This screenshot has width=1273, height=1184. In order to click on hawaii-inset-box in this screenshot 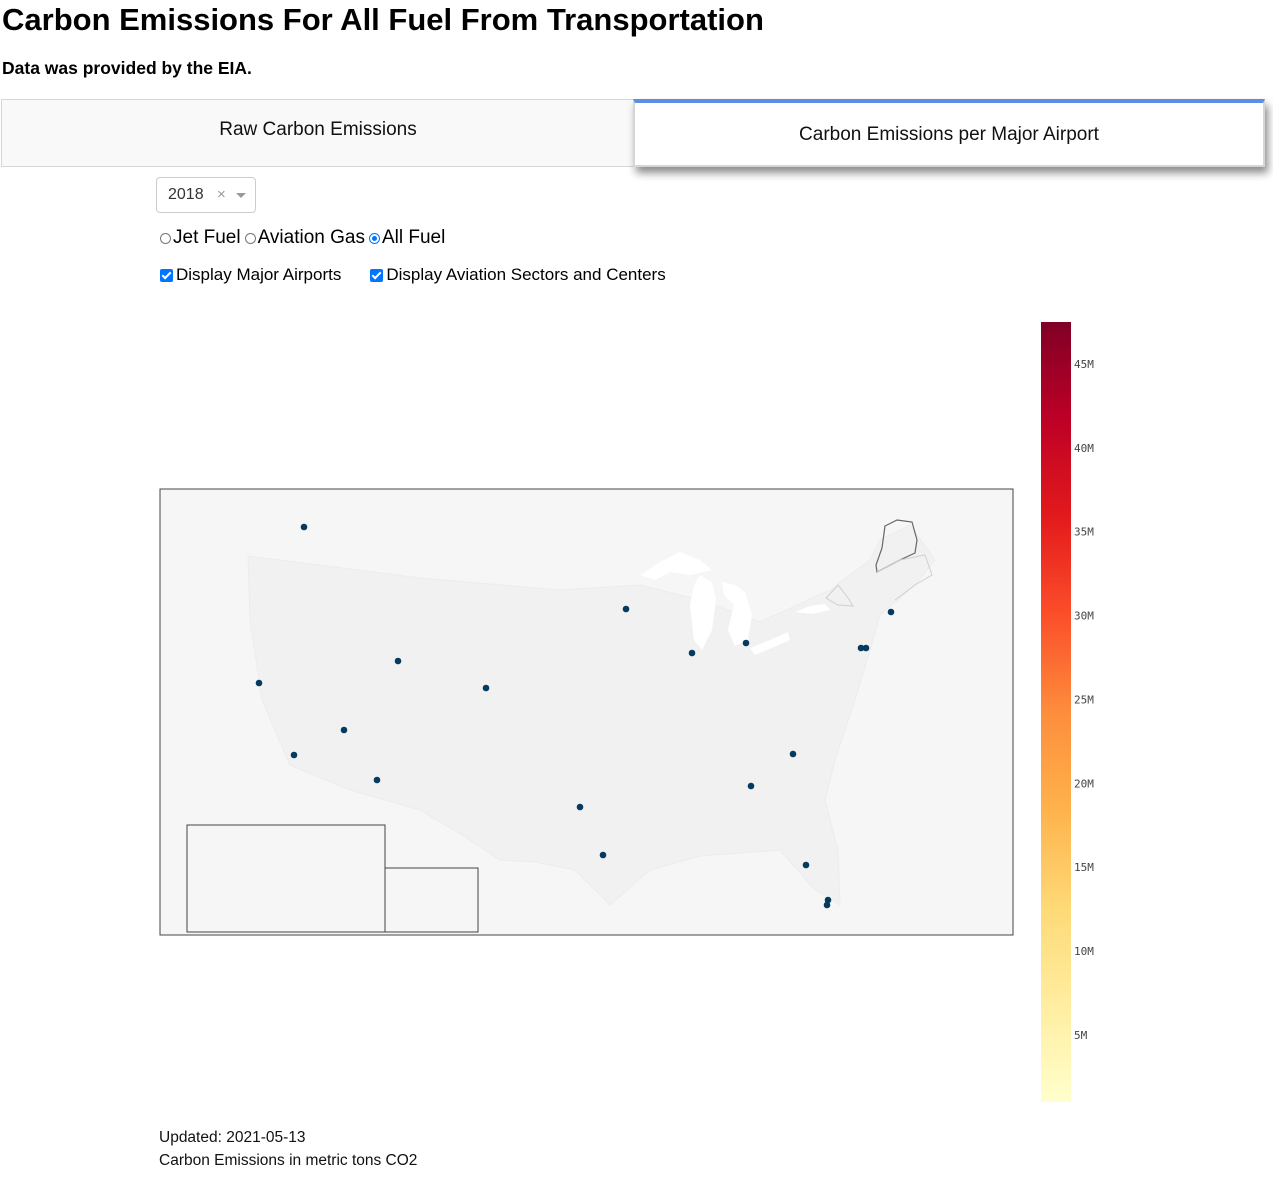, I will do `click(431, 900)`.